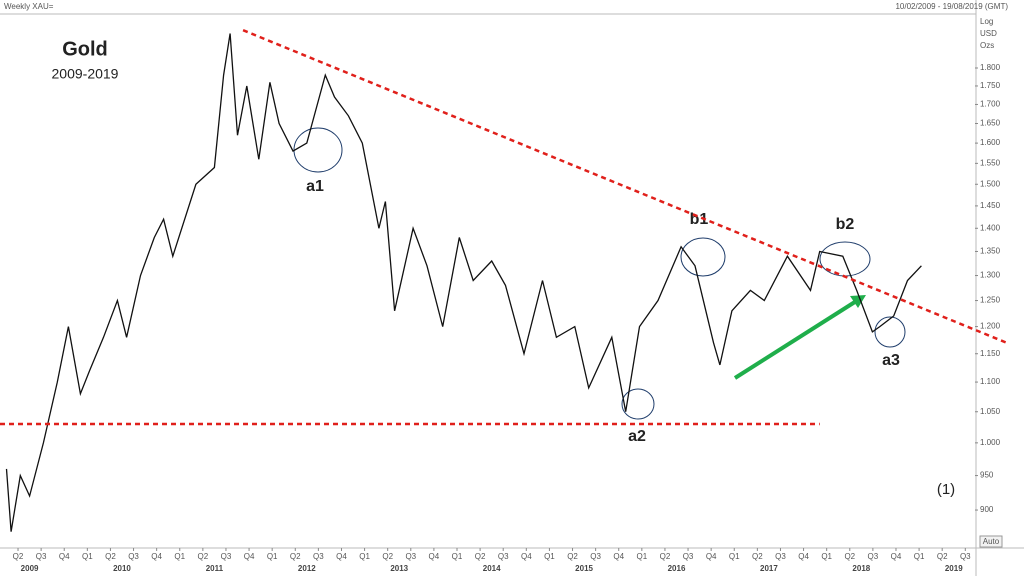 Image resolution: width=1024 pixels, height=576 pixels. What do you see at coordinates (986, 21) in the screenshot?
I see `scale-label: Log` at bounding box center [986, 21].